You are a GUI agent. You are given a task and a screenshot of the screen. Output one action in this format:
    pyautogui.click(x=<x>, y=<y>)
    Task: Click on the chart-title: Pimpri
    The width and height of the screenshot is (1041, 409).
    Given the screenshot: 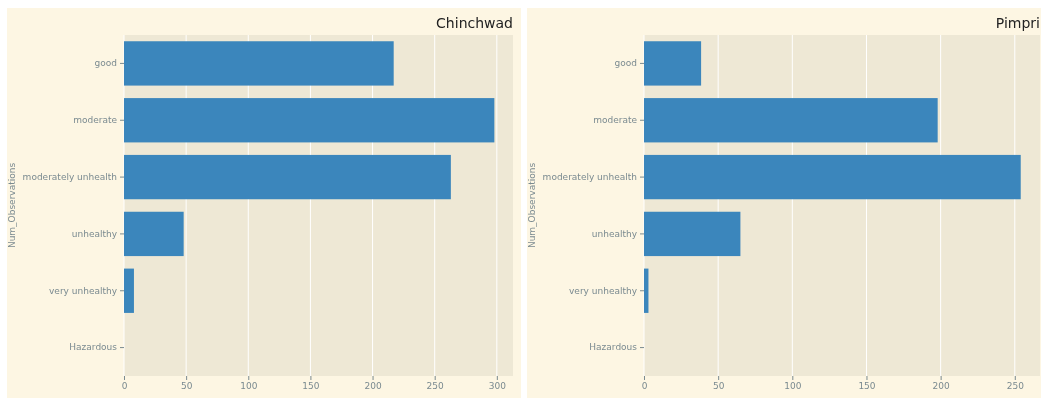 What is the action you would take?
    pyautogui.click(x=1017, y=23)
    